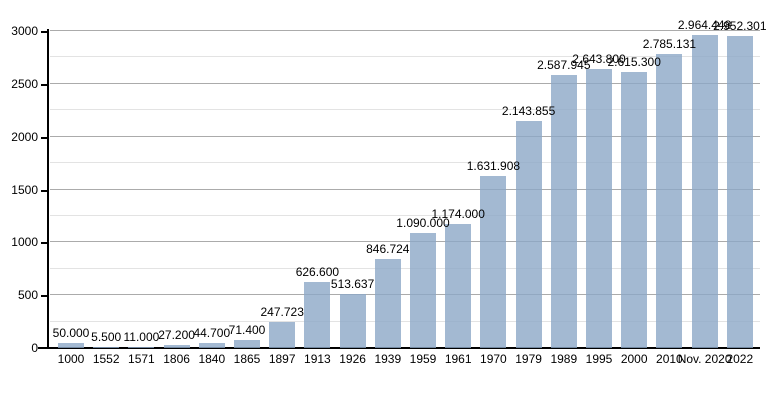 This screenshot has height=400, width=780. I want to click on x-tick-label: 1000, so click(71, 359).